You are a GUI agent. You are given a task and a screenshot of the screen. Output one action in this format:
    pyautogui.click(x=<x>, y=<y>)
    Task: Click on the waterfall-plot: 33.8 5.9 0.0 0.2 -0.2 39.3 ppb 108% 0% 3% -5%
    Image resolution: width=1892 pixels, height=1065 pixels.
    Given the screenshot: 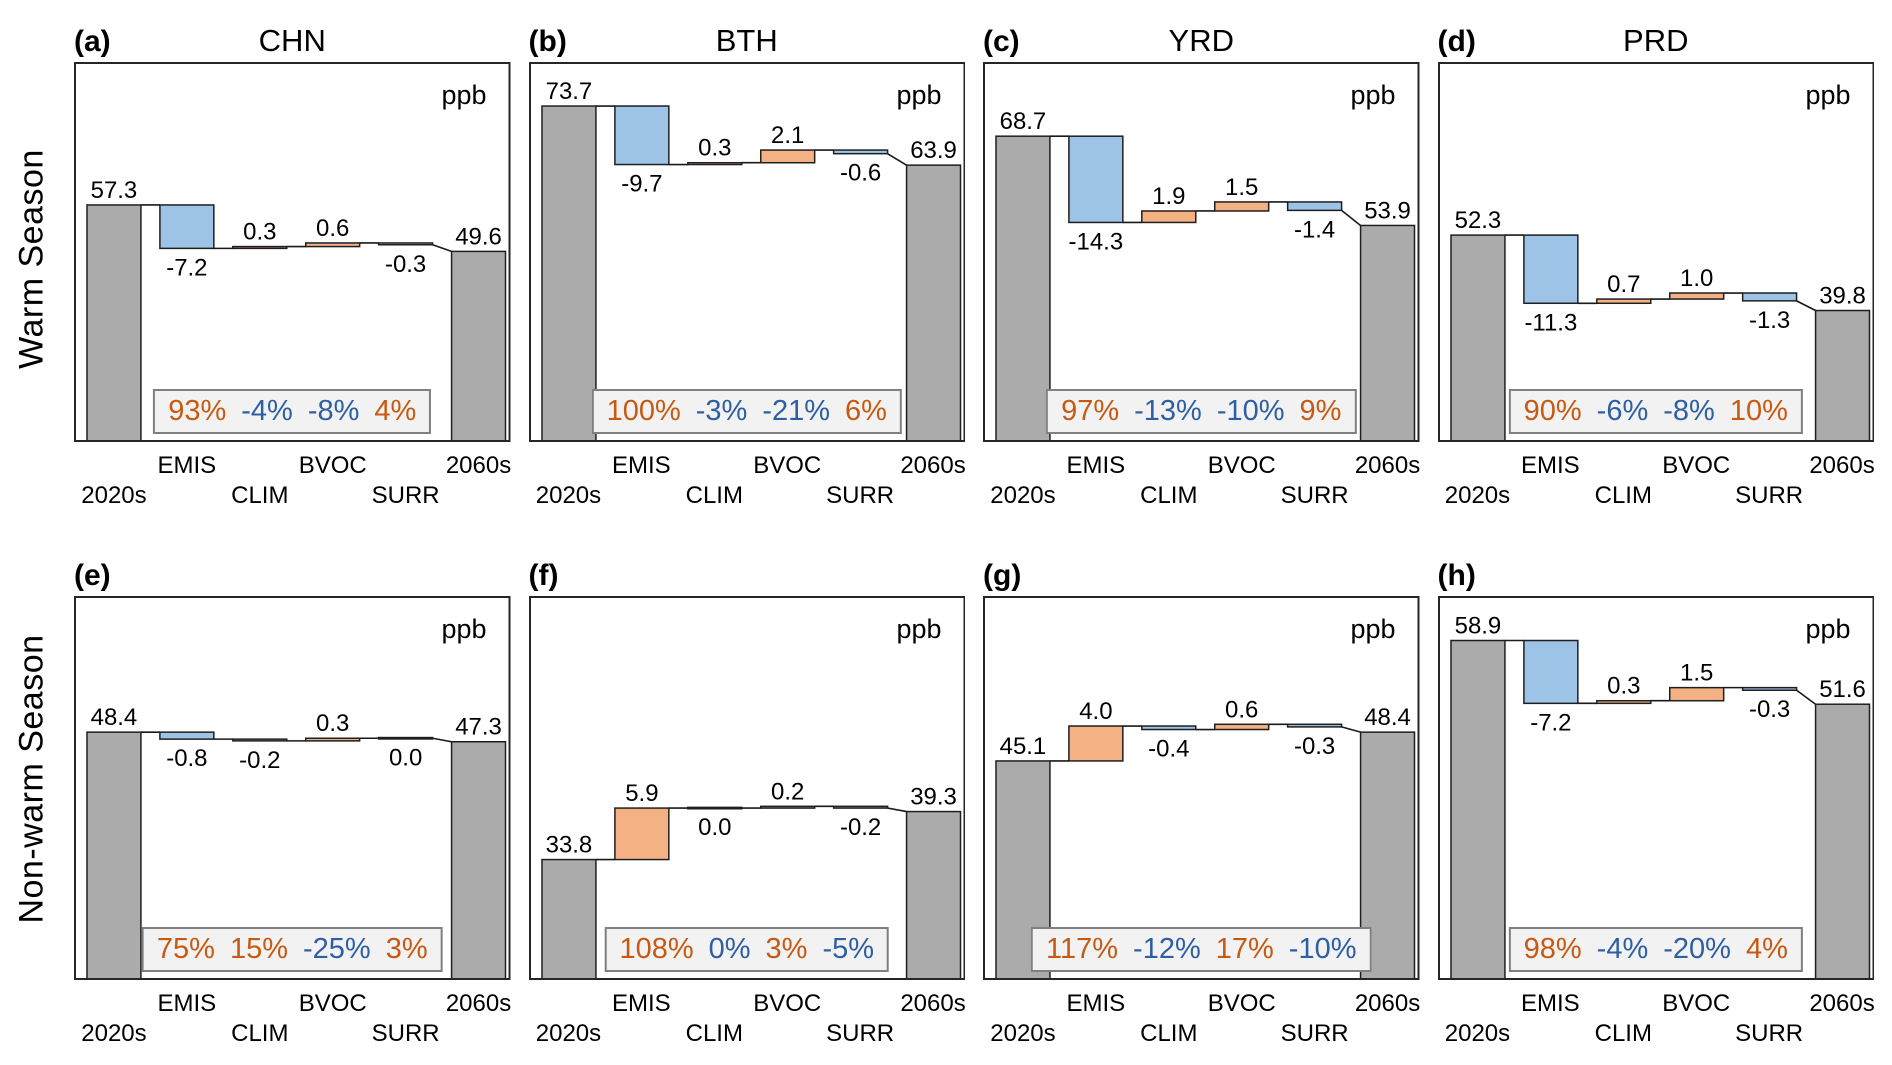 What is the action you would take?
    pyautogui.click(x=746, y=788)
    